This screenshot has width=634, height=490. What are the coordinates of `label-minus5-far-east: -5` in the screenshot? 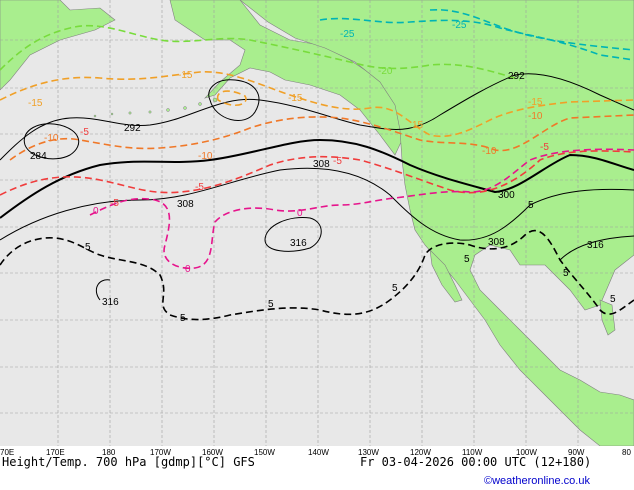 It's located at (544, 147).